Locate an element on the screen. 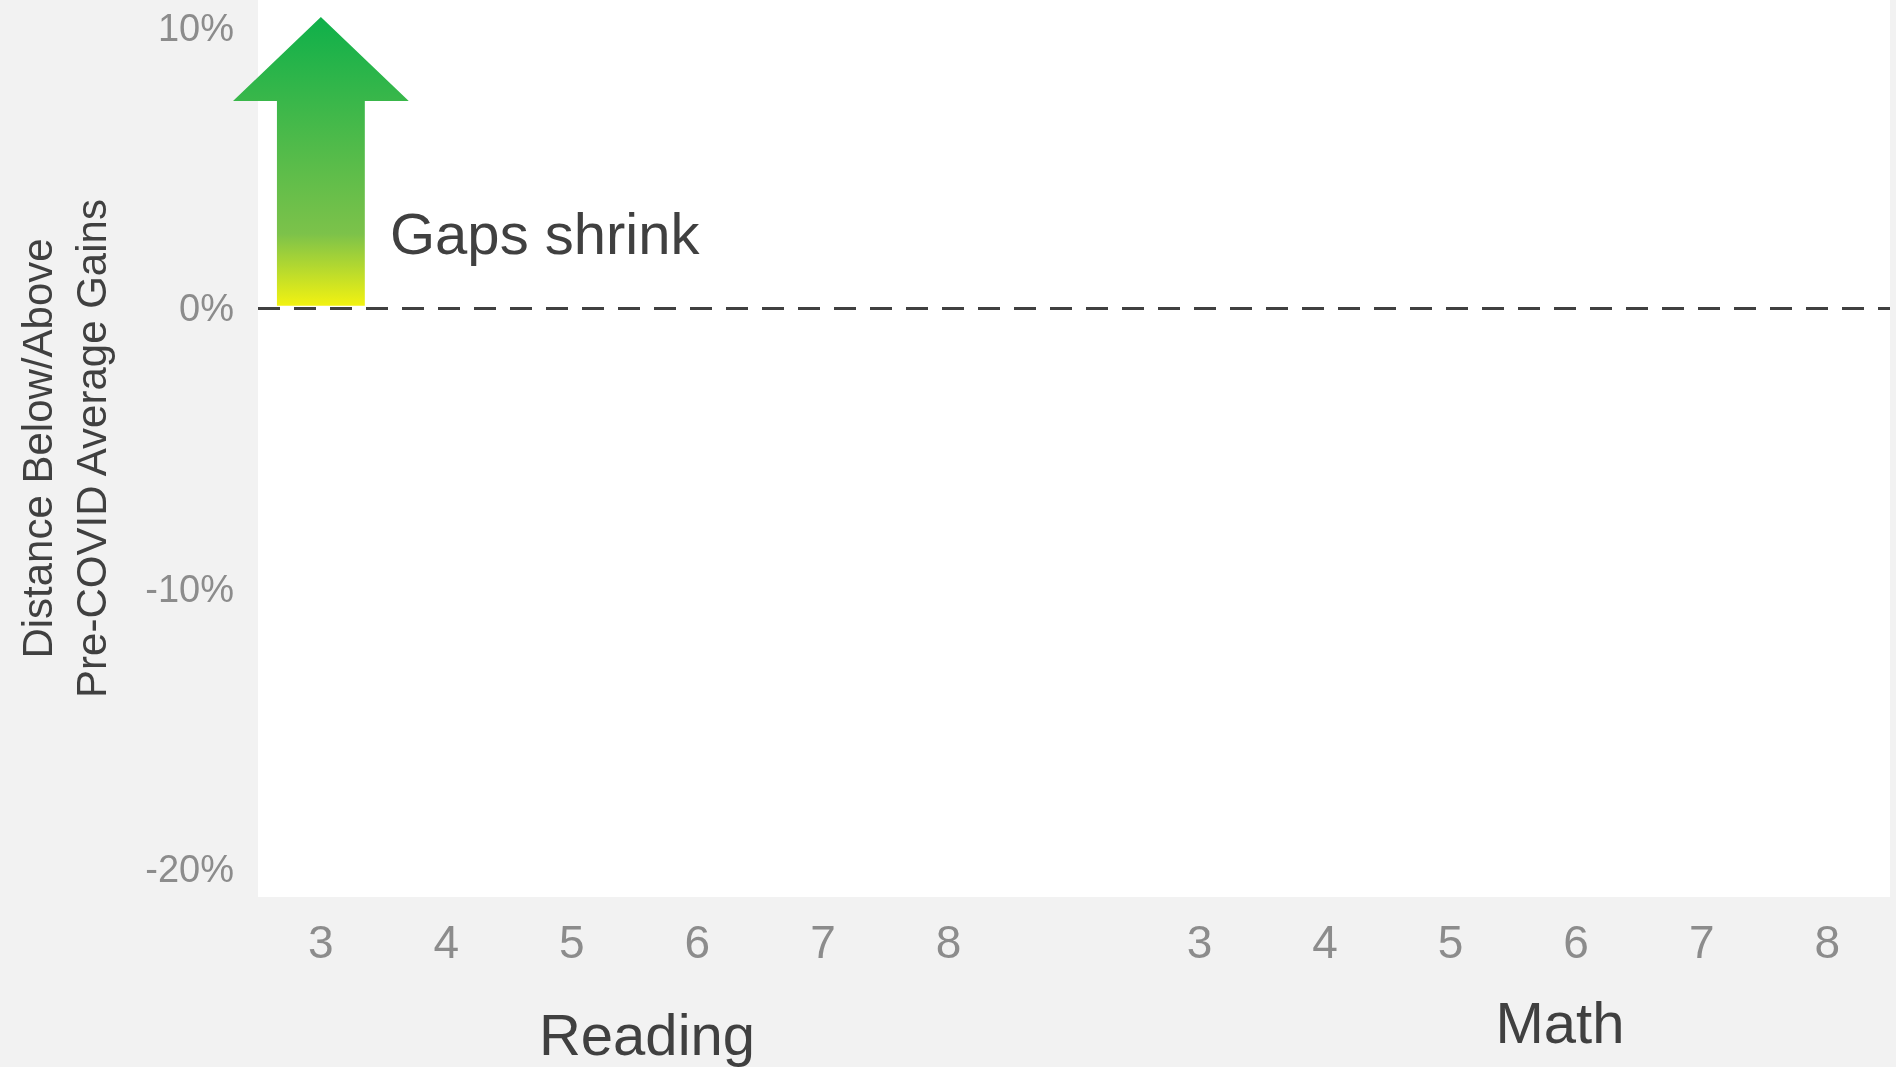 The image size is (1896, 1067). y-axis-title: Distance Below/Above Pre-COVID Average Gains is located at coordinates (64, 448).